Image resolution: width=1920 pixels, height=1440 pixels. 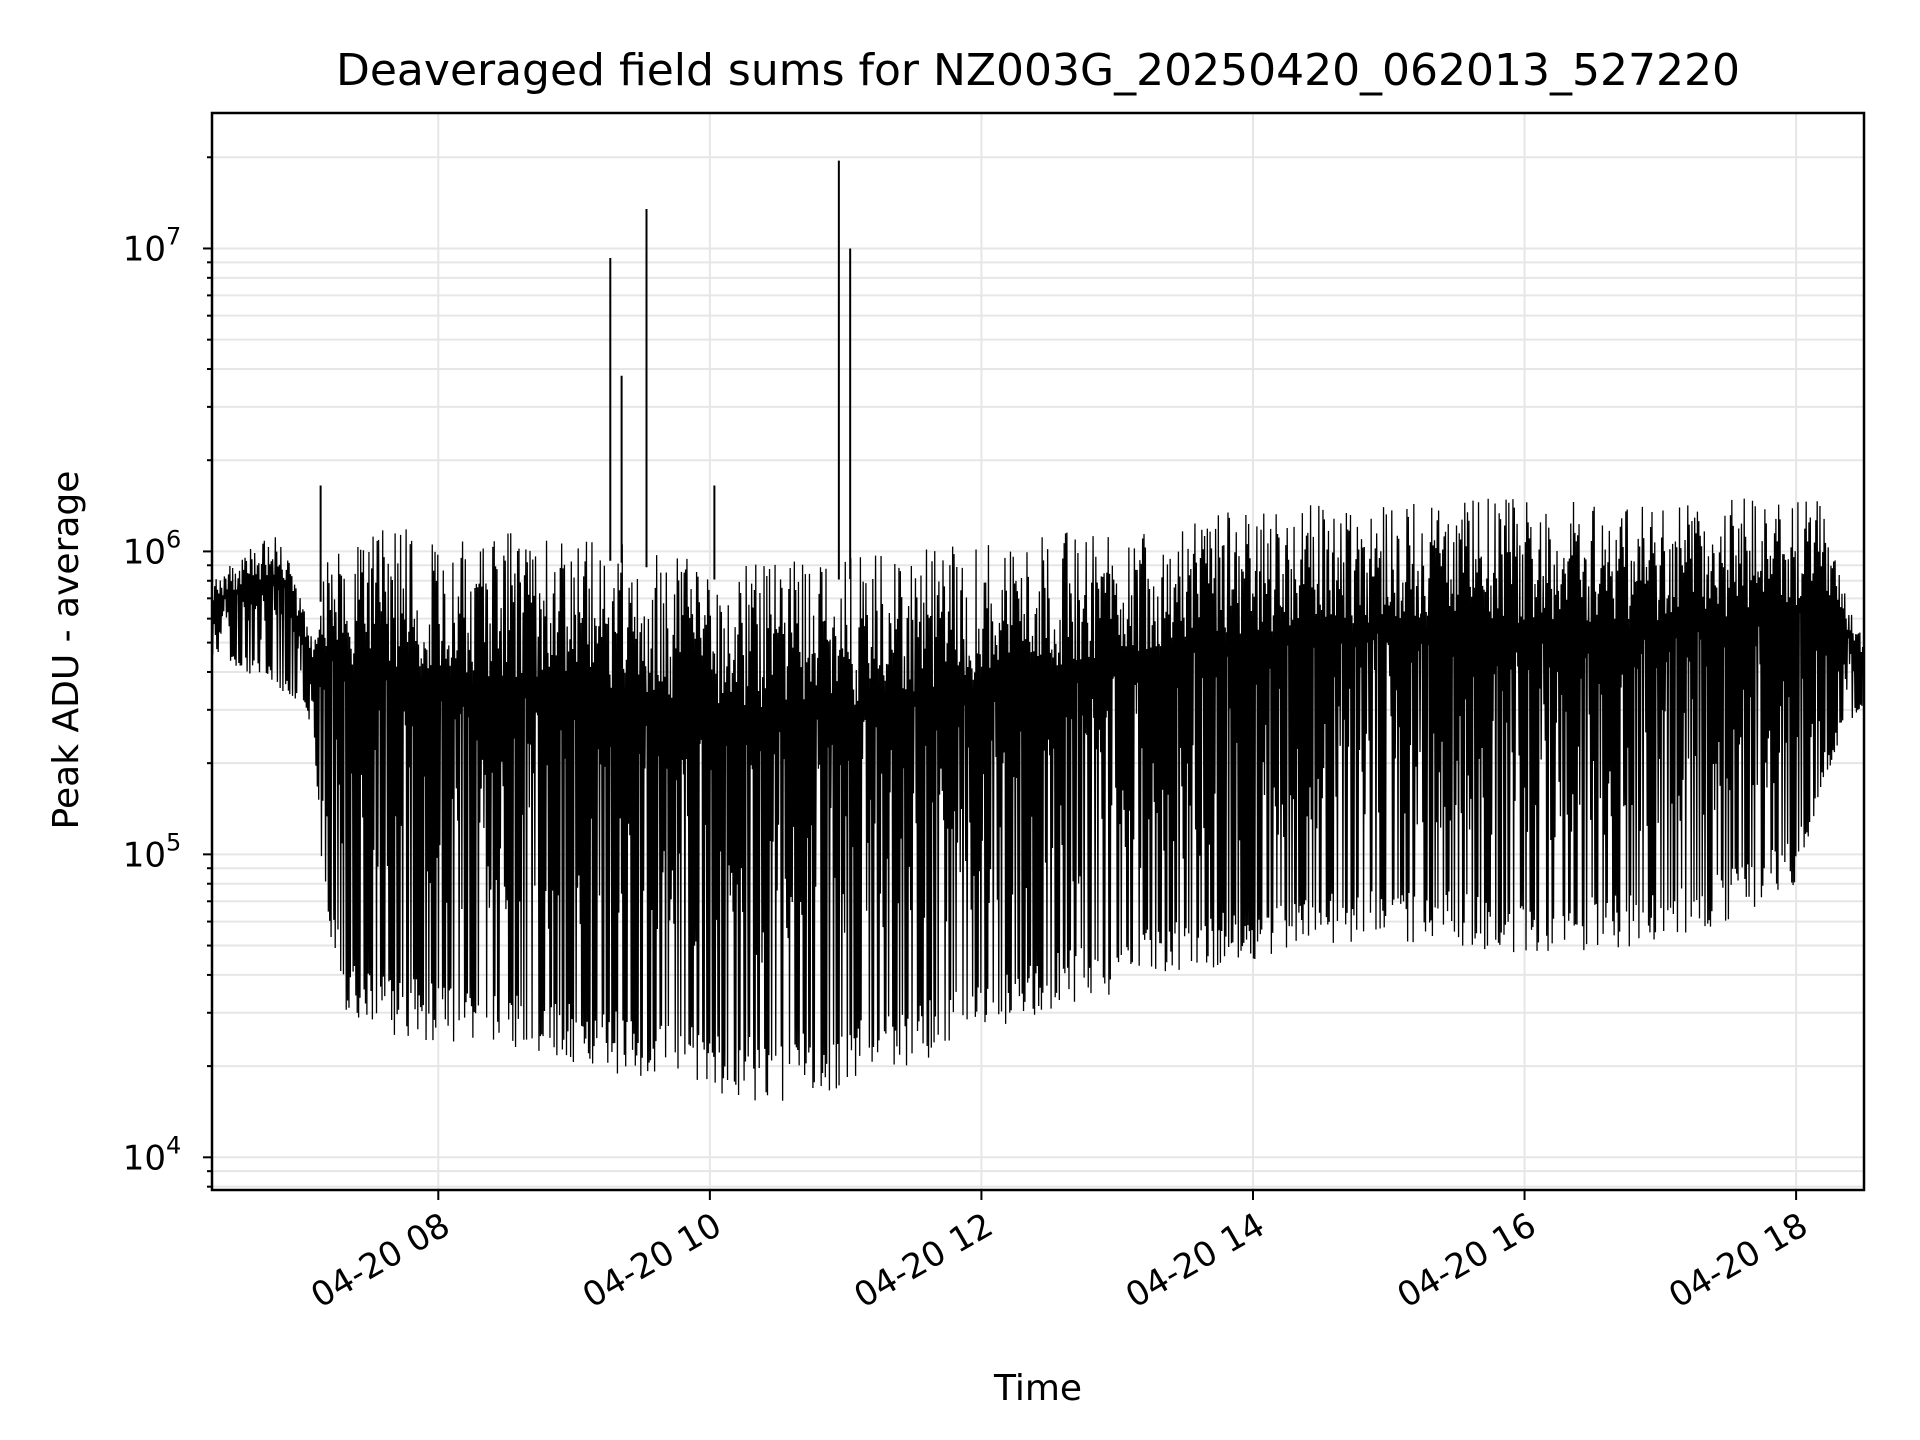 I want to click on y-tick-label: 10⁷, so click(x=152, y=245).